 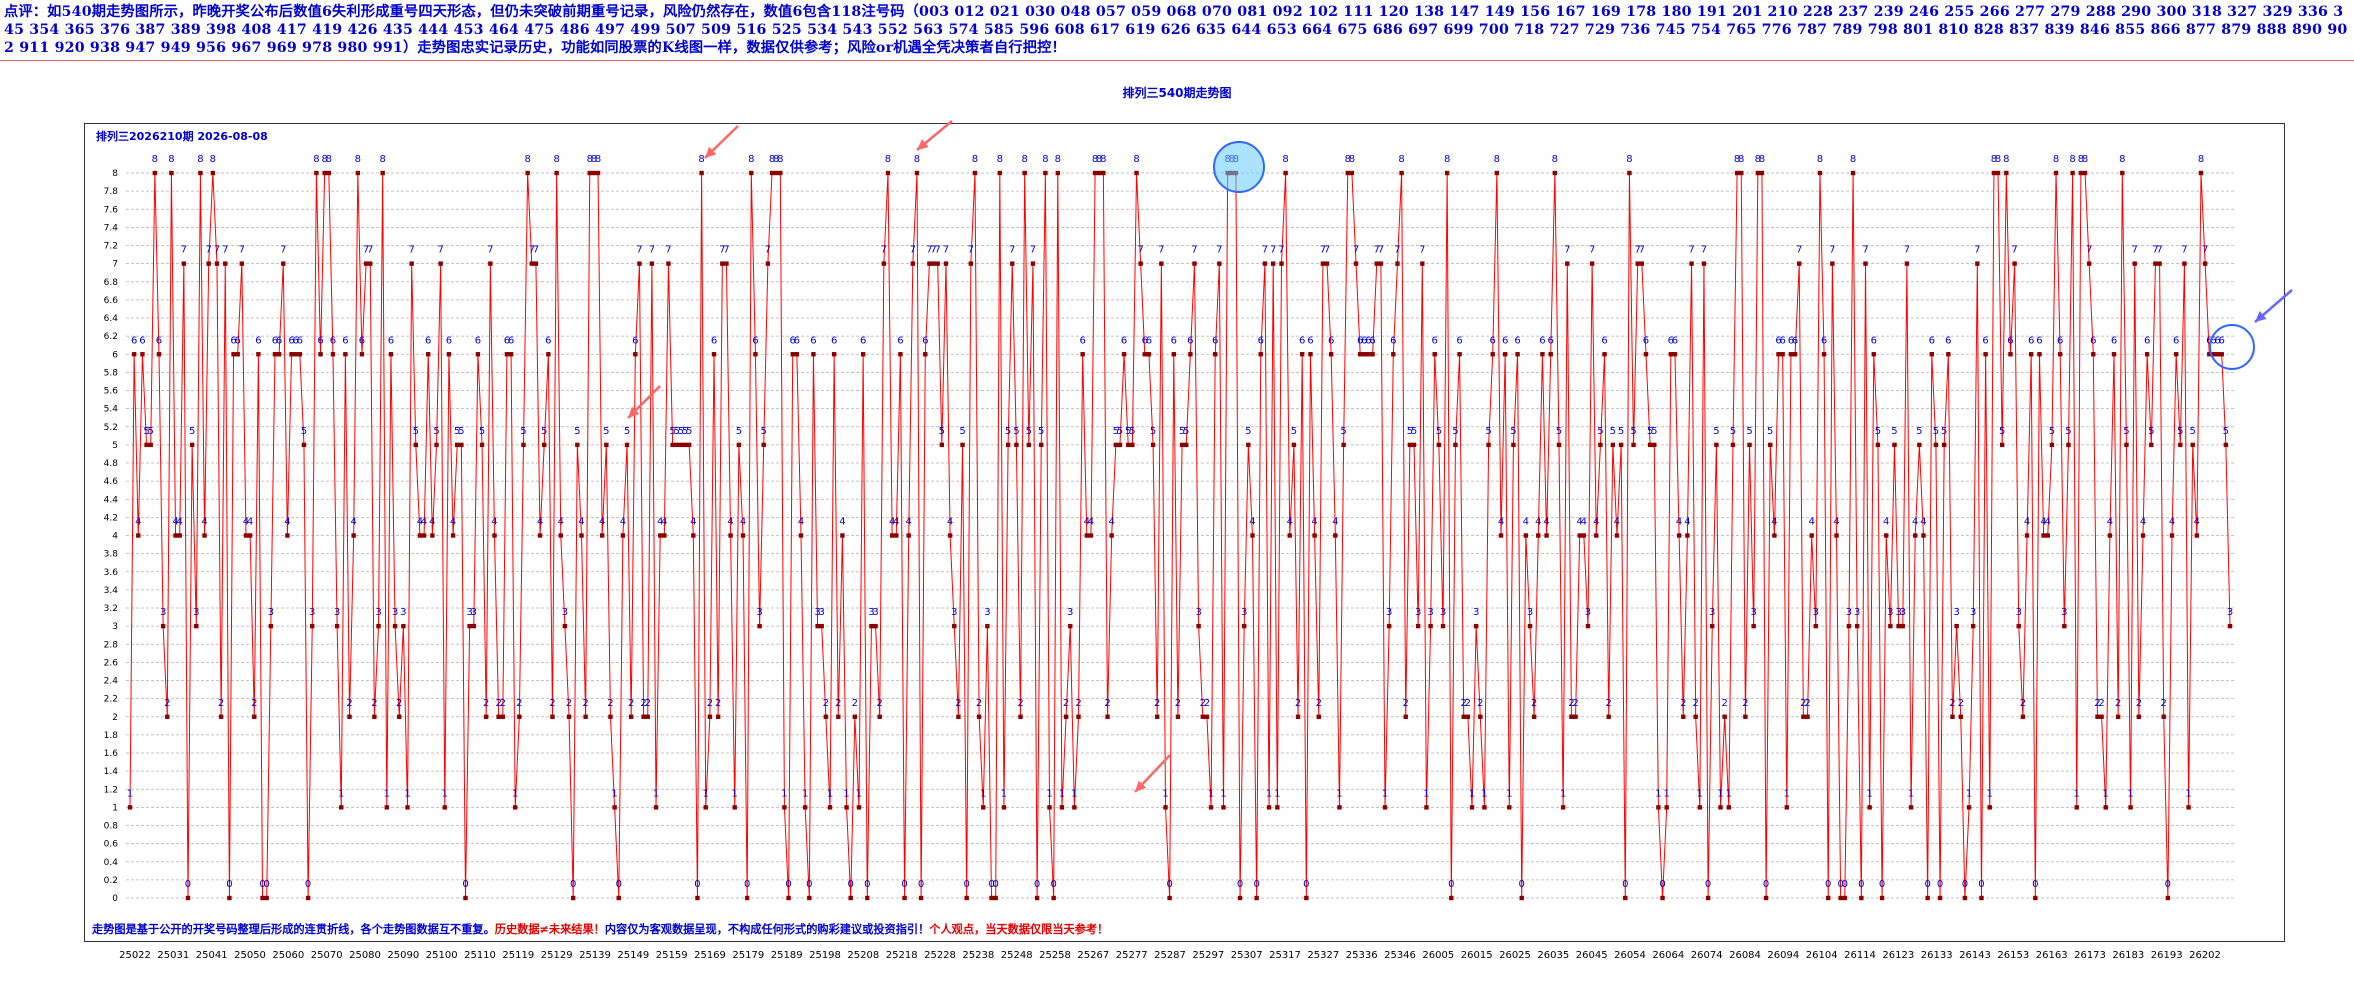 What do you see at coordinates (111, 247) in the screenshot?
I see `y-tick-label: 7.2` at bounding box center [111, 247].